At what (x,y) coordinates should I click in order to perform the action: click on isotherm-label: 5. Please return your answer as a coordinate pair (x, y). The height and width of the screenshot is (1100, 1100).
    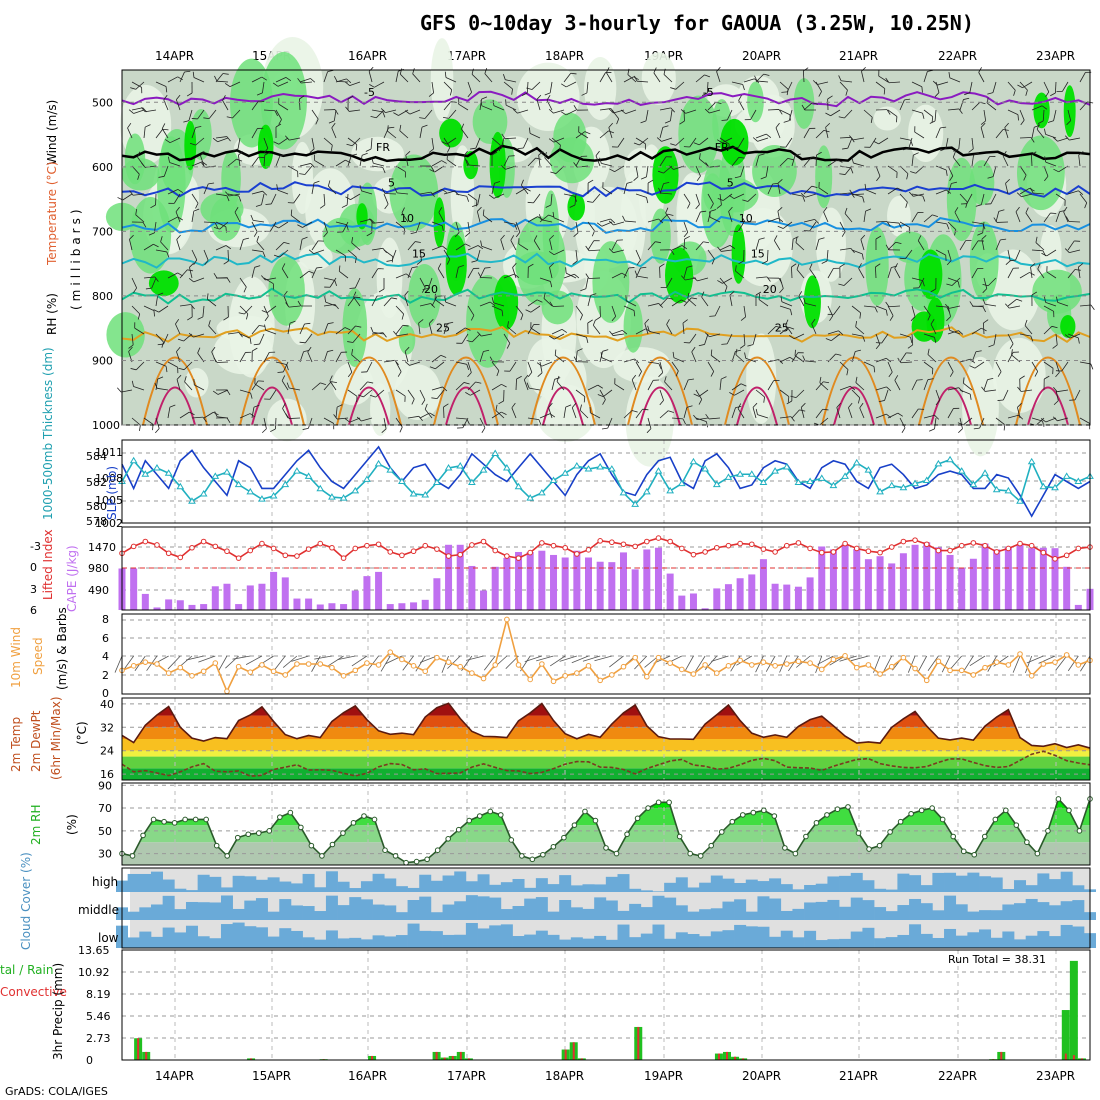
    Looking at the image, I should click on (391, 182).